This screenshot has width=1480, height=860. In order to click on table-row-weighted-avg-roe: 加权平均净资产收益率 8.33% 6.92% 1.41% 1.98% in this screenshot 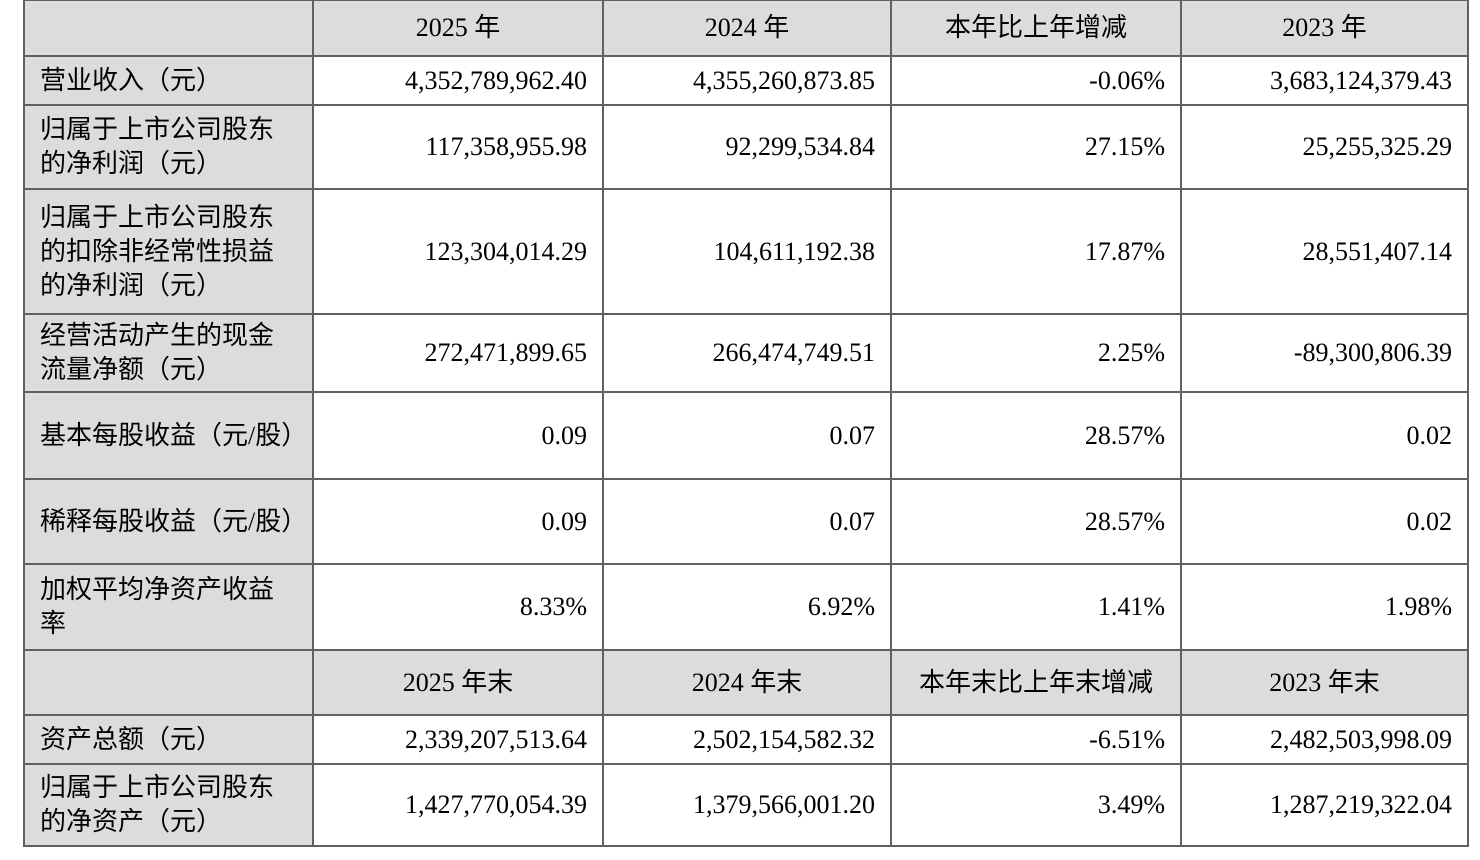, I will do `click(746, 607)`.